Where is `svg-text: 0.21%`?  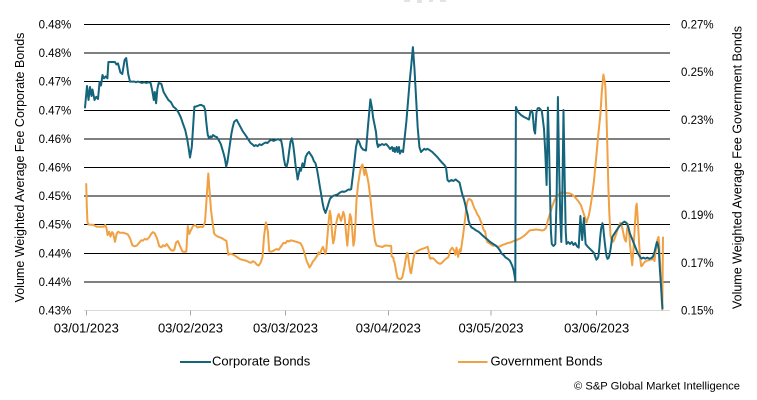
svg-text: 0.21% is located at coordinates (697, 169).